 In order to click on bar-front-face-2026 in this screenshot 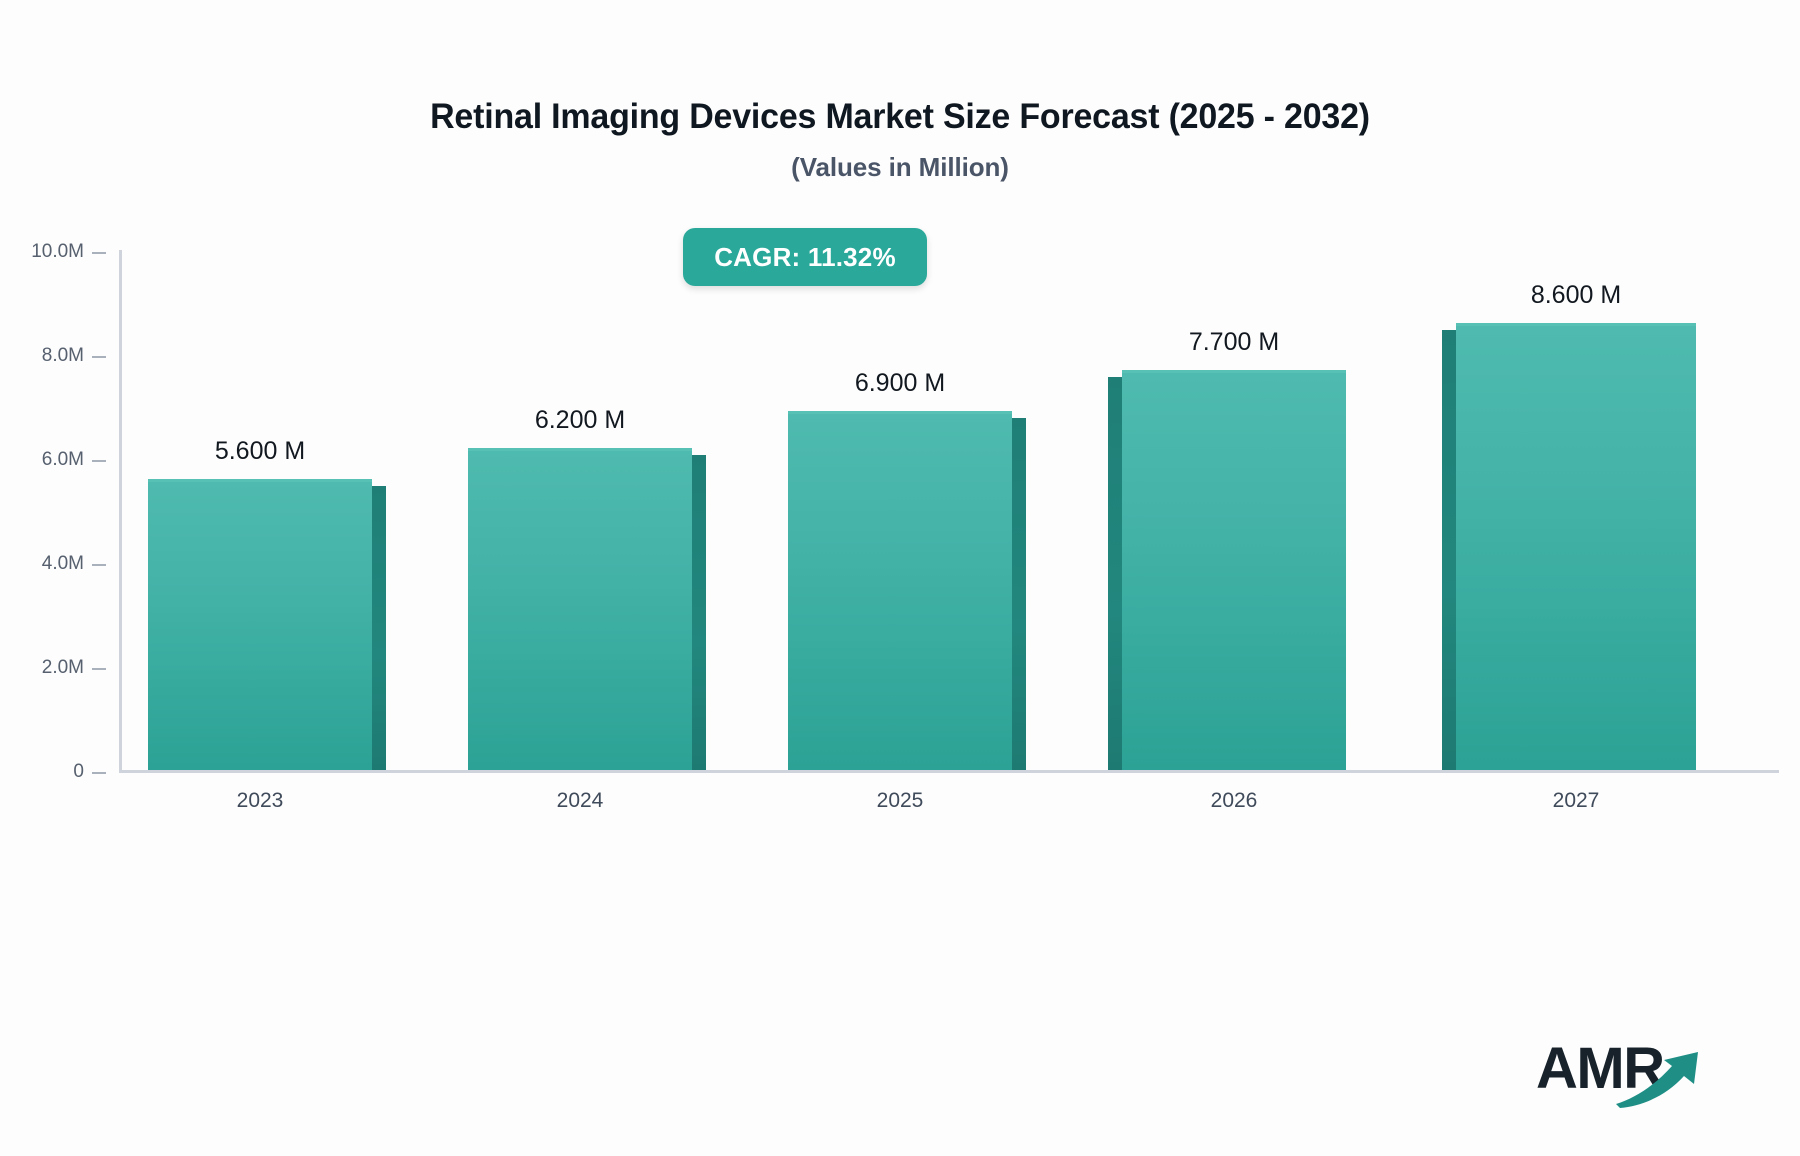, I will do `click(1234, 570)`.